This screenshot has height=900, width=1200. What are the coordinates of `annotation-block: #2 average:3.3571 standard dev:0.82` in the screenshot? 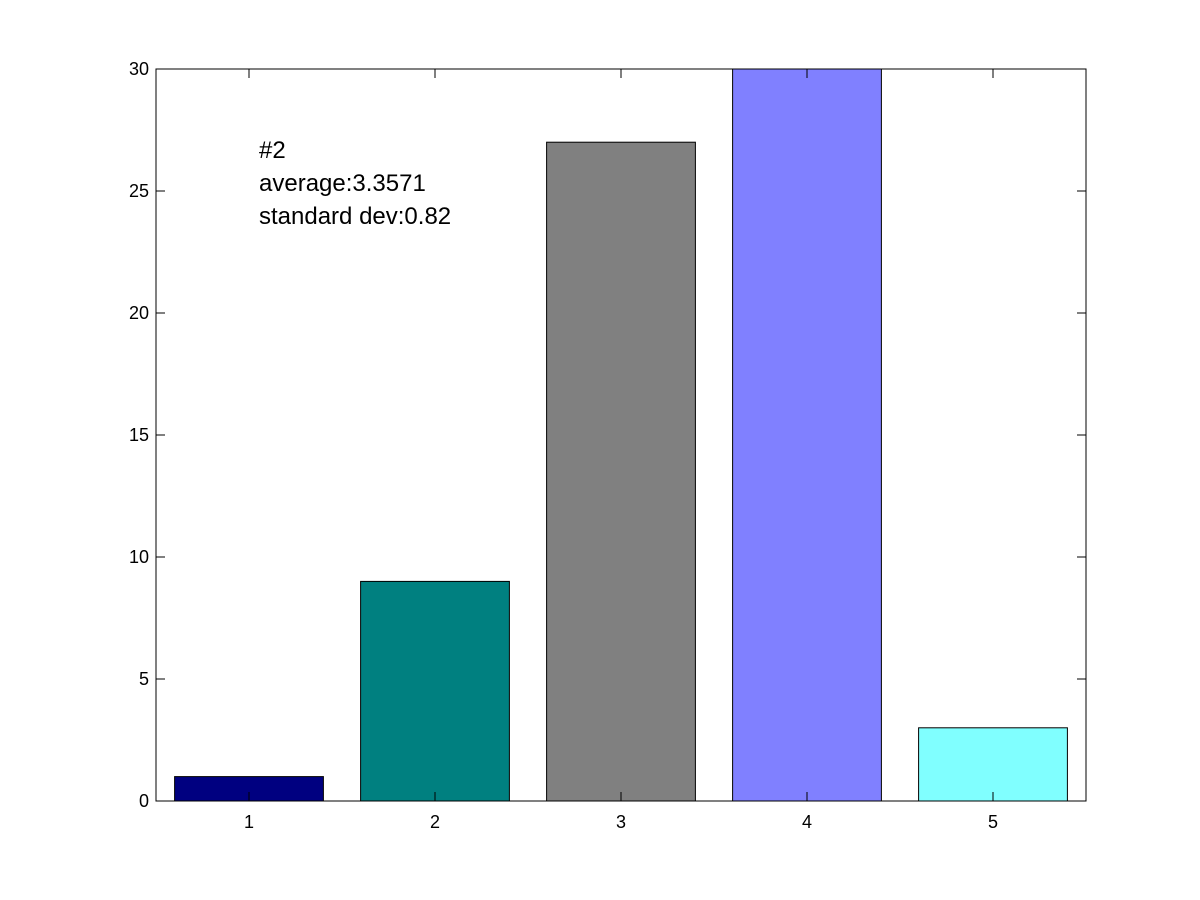 It's located at (355, 183).